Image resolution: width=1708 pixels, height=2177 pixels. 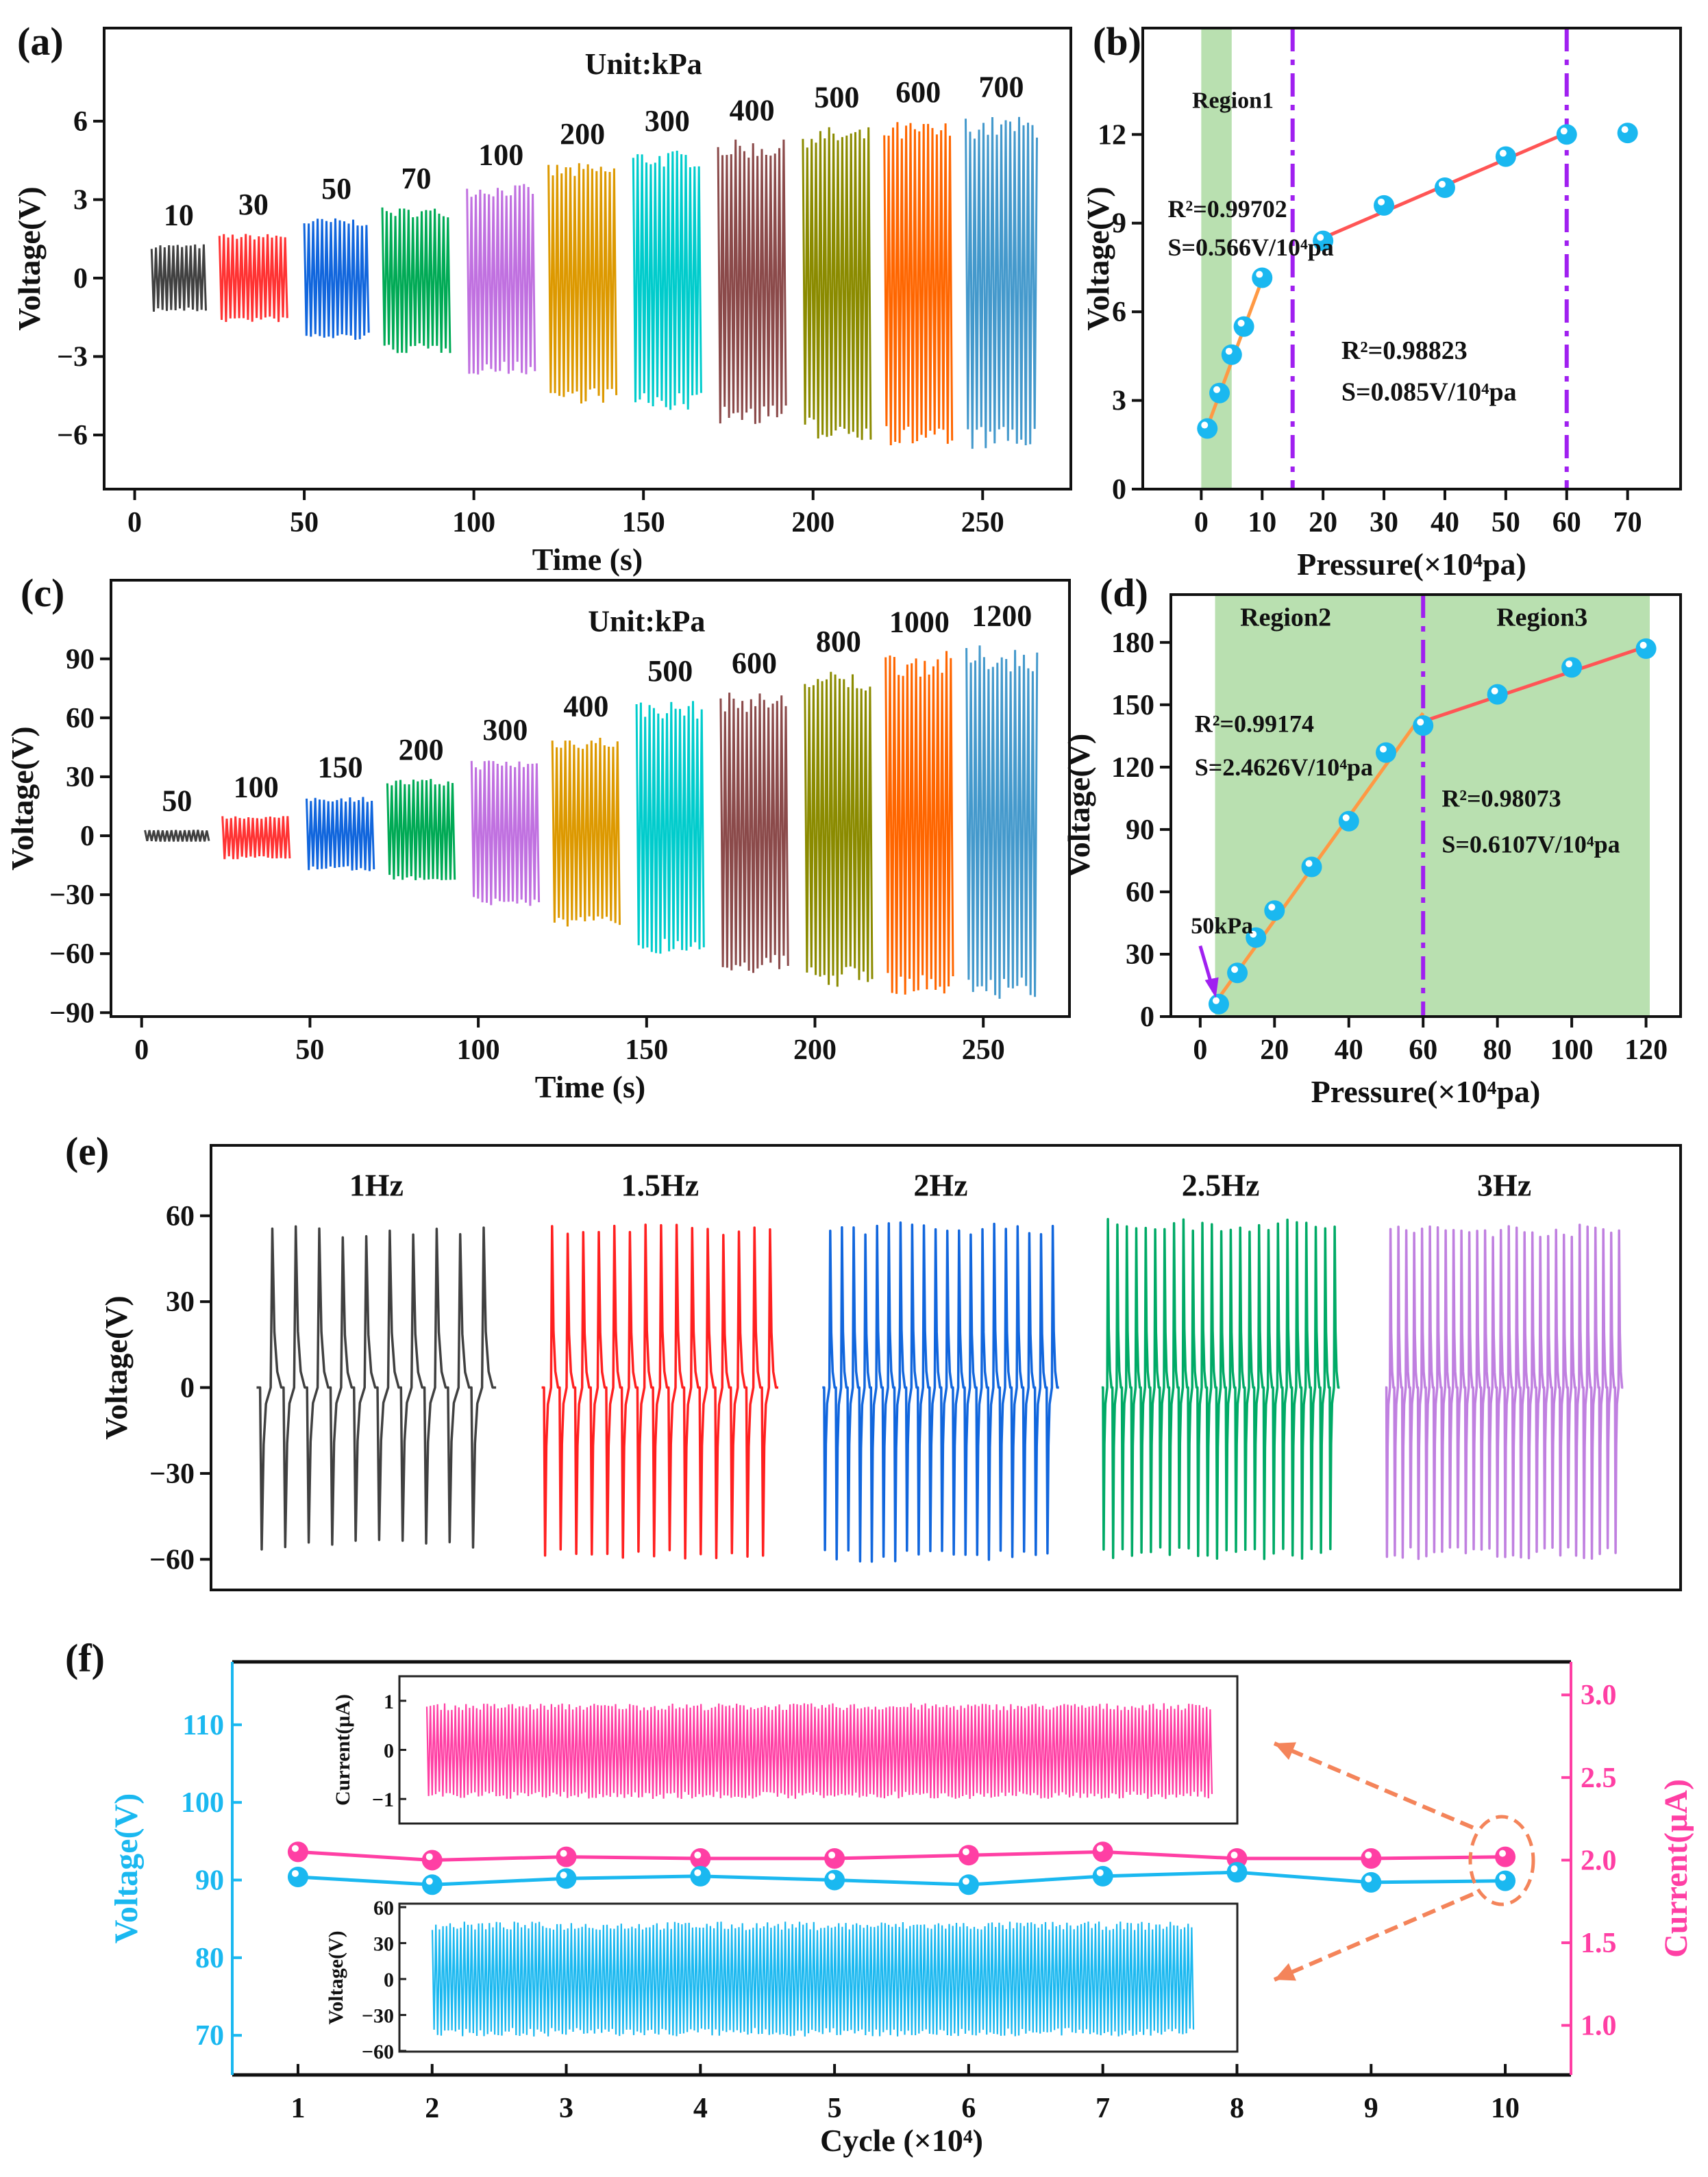 What do you see at coordinates (1132, 643) in the screenshot?
I see `y-tick-label: 180` at bounding box center [1132, 643].